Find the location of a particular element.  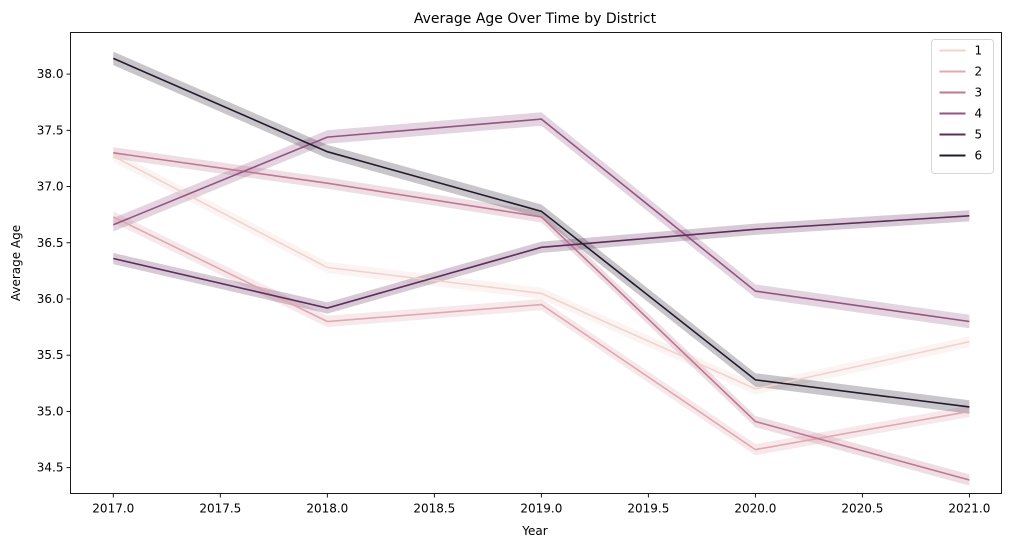

x-tick-label: 2017.0 is located at coordinates (113, 509).